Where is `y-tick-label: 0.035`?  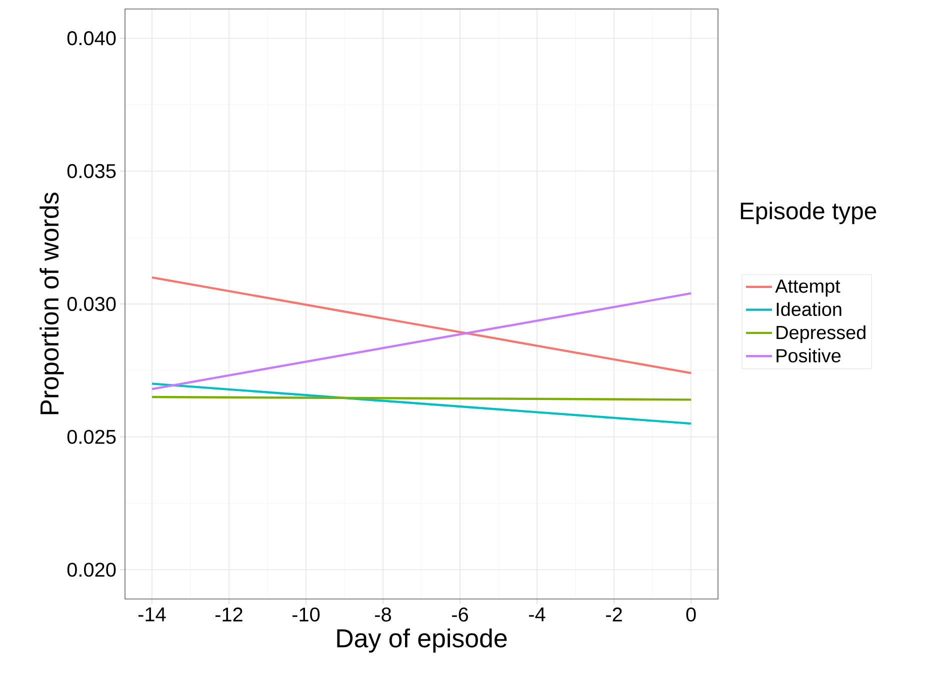 y-tick-label: 0.035 is located at coordinates (91, 171).